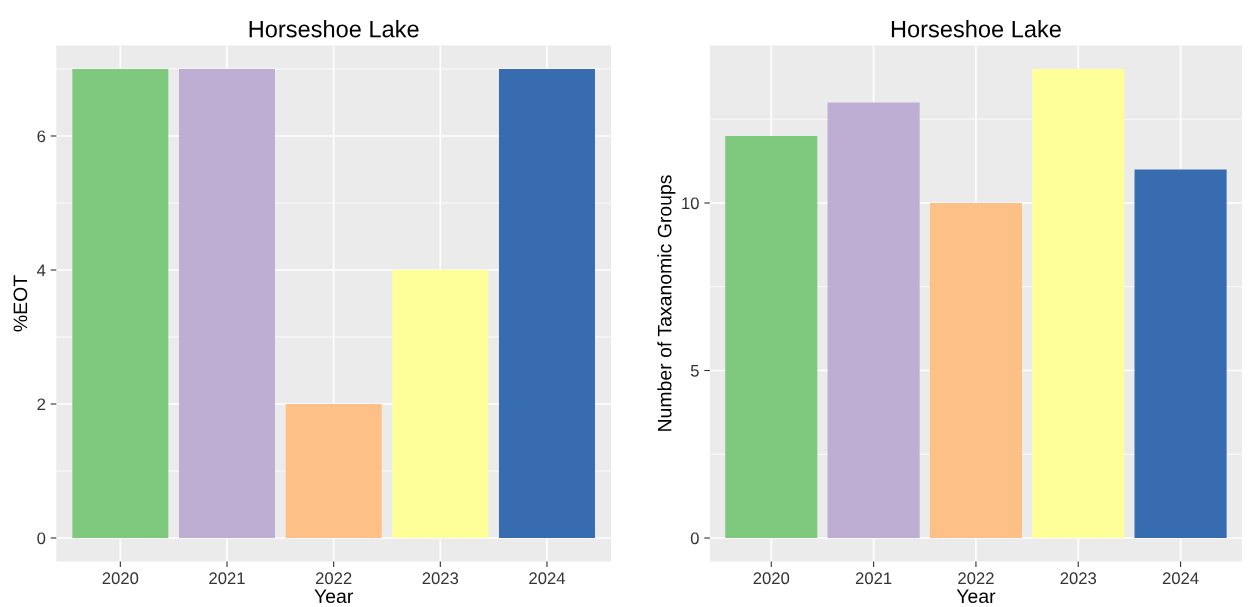 The image size is (1252, 607). What do you see at coordinates (41, 270) in the screenshot?
I see `y-tick-label: 4` at bounding box center [41, 270].